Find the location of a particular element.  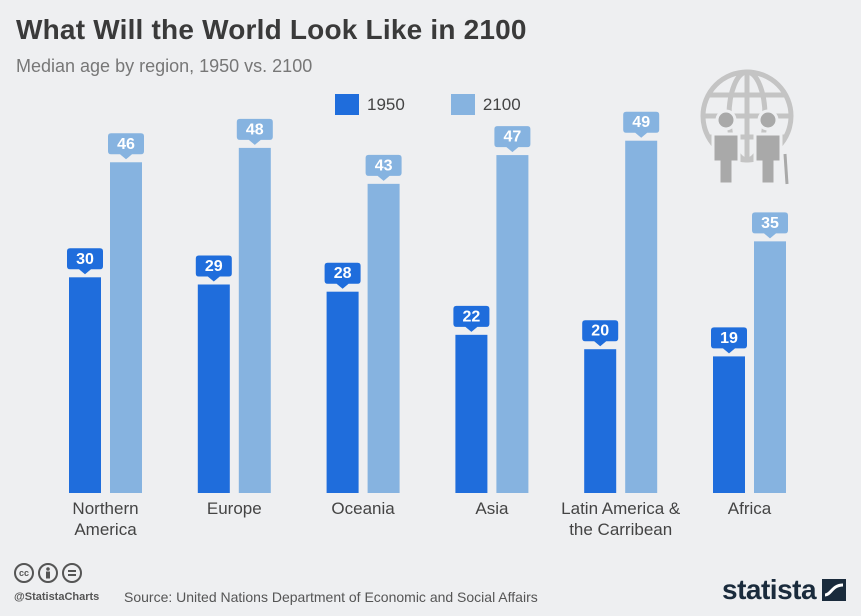

legend-item-2100: 2100 is located at coordinates (485, 104).